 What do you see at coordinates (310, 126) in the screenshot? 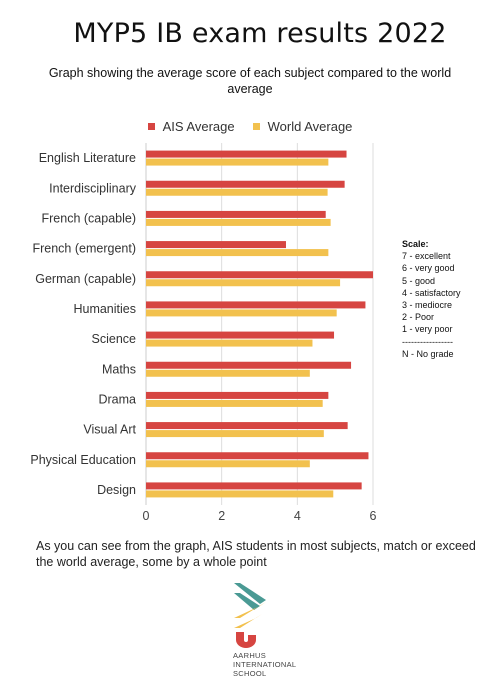
I see `legend-label-world: World Average` at bounding box center [310, 126].